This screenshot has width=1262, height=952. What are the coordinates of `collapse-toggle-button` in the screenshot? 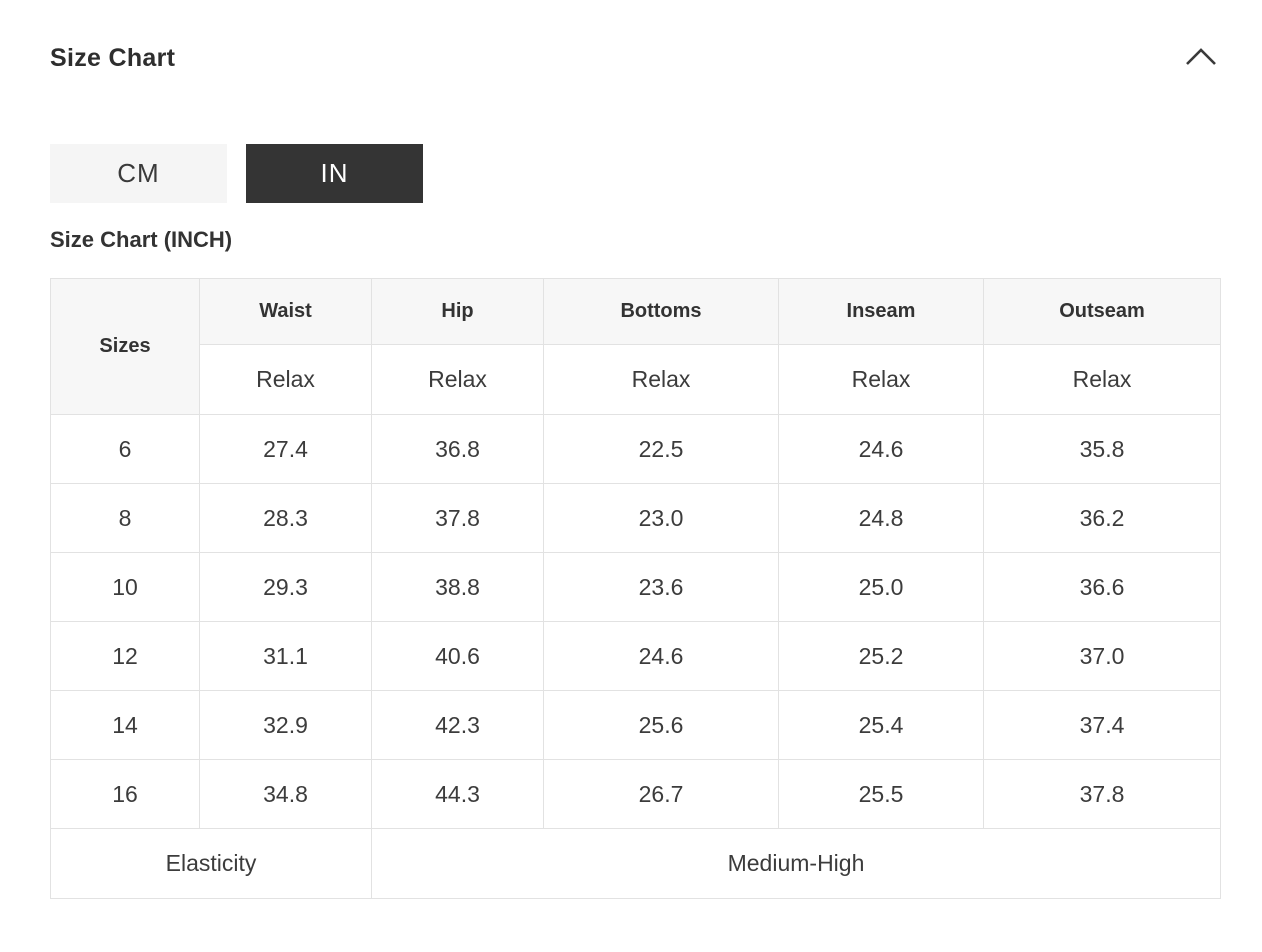 It's located at (1201, 58).